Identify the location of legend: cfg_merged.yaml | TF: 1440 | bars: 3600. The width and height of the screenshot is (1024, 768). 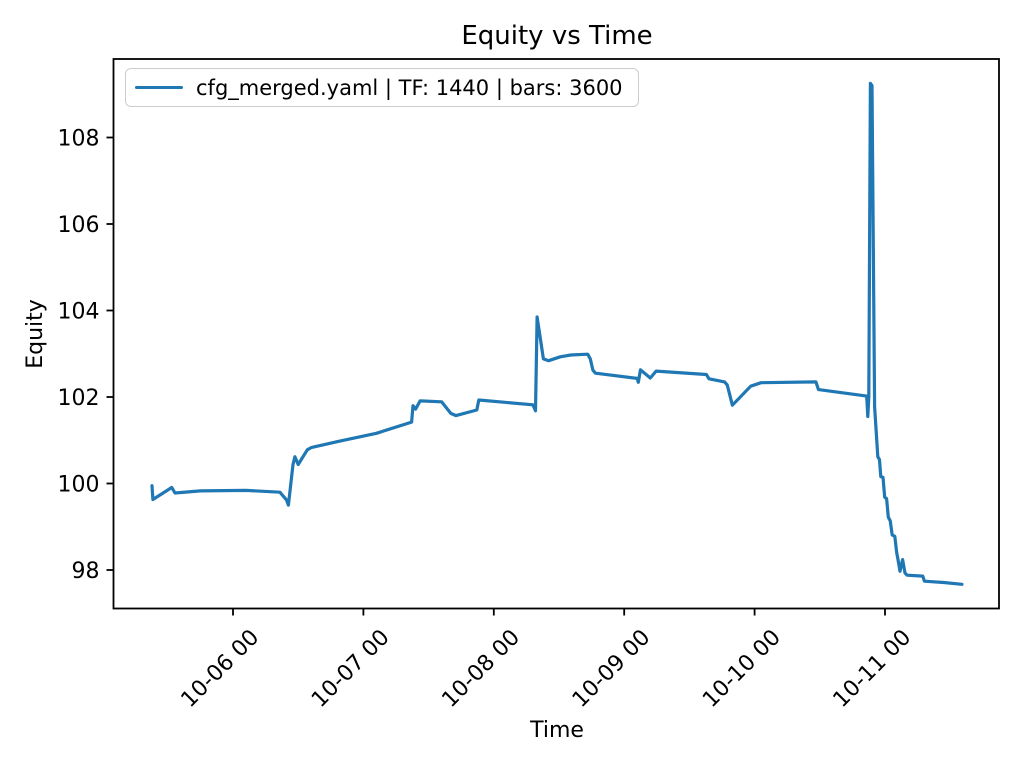
(382, 87).